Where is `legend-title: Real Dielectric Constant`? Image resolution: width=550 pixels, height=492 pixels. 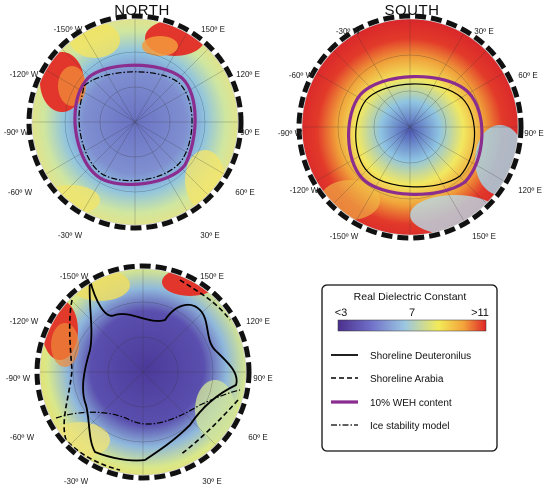
legend-title: Real Dielectric Constant is located at coordinates (410, 297).